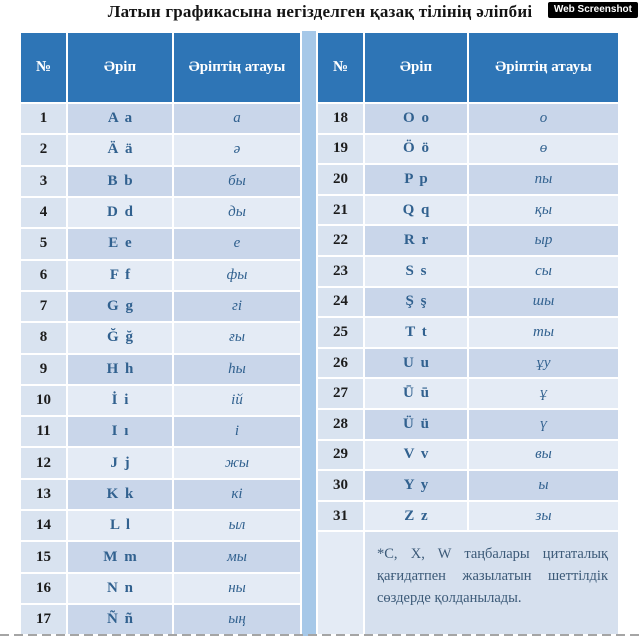 This screenshot has width=640, height=637. Describe the element at coordinates (416, 149) in the screenshot. I see `letter-cell: Ö ö` at that location.